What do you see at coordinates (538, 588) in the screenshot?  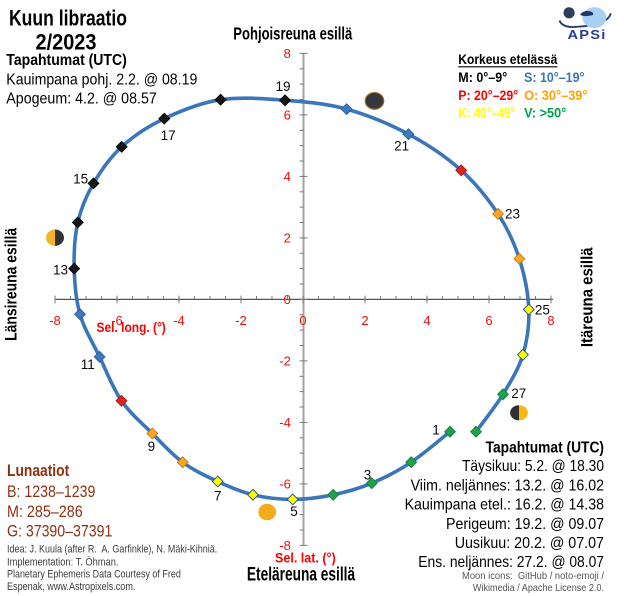 I see `svg-text:Wikimedia / Apache License 2.0: Wikimedia / Apache License 2.0.` at bounding box center [538, 588].